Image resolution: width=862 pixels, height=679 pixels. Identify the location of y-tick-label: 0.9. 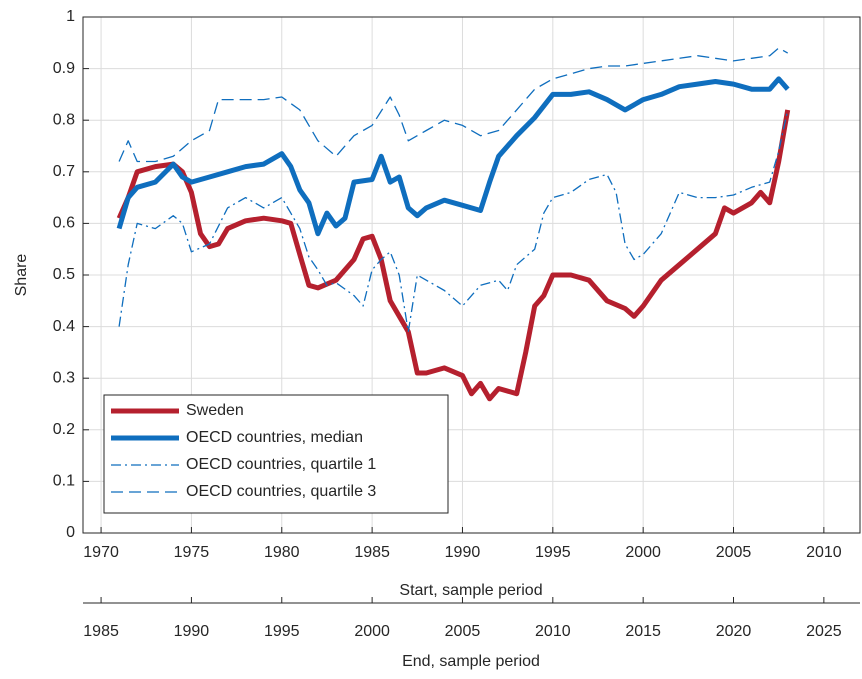
(64, 68).